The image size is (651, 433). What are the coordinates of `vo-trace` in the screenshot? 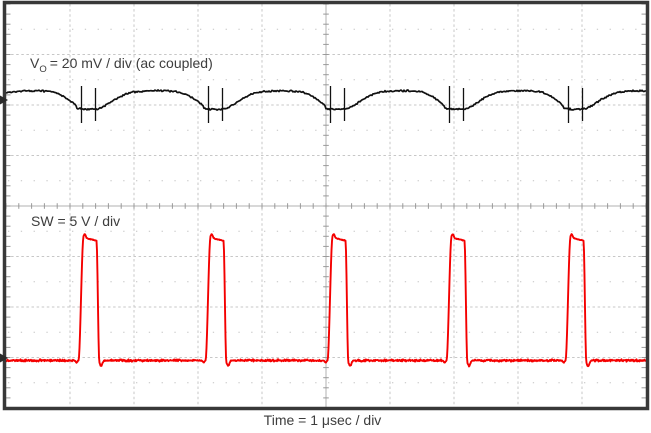 It's located at (326, 104).